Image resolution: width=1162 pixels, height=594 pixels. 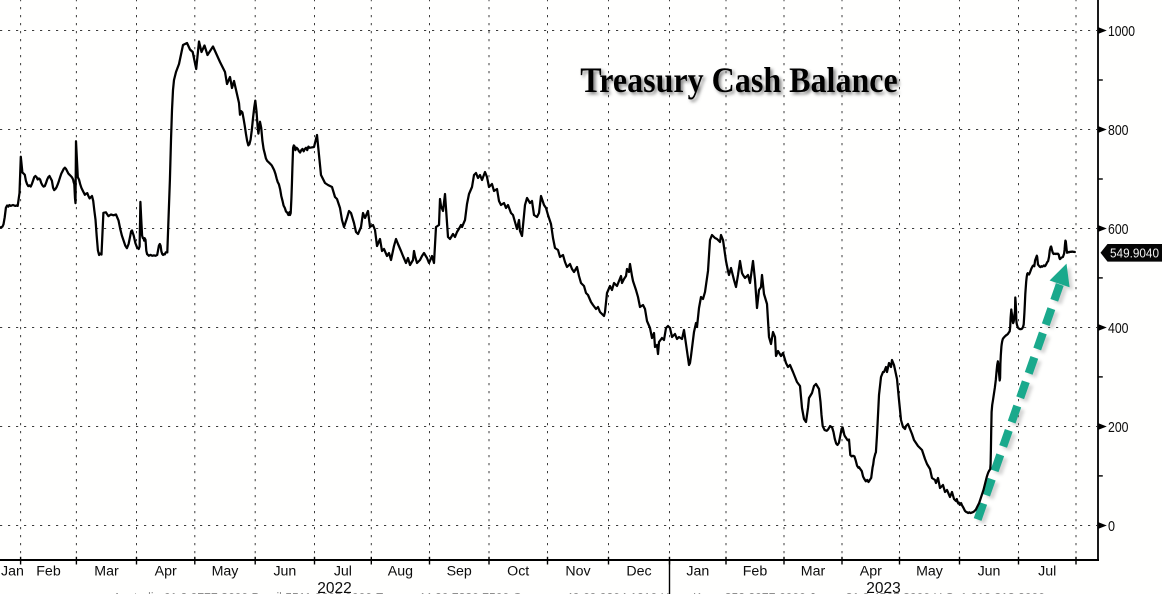 I want to click on svg-text: 400, so click(x=1118, y=328).